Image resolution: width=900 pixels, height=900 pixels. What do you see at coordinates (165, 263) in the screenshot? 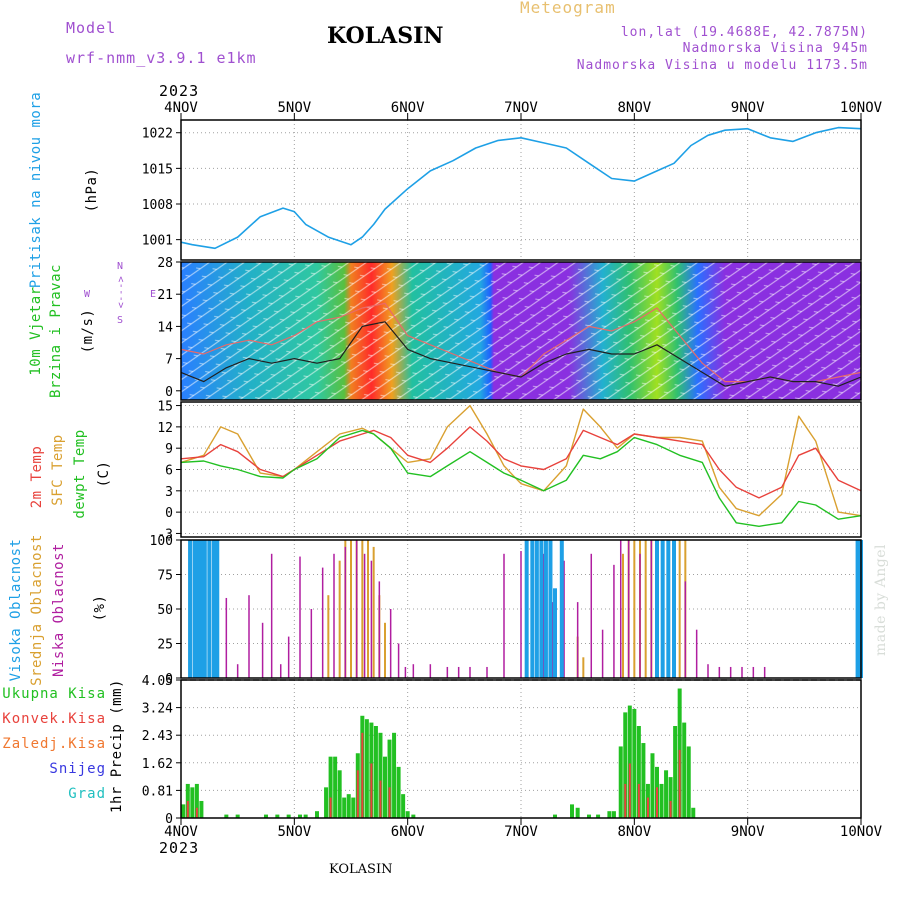
I see `y-tick-label: 28` at bounding box center [165, 263].